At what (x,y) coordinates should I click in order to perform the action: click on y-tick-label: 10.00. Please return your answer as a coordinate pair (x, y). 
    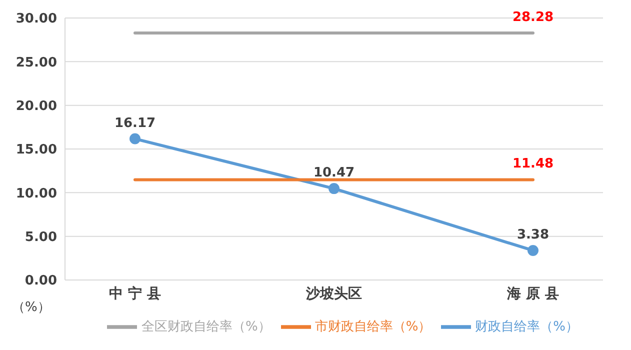
    Looking at the image, I should click on (36, 194).